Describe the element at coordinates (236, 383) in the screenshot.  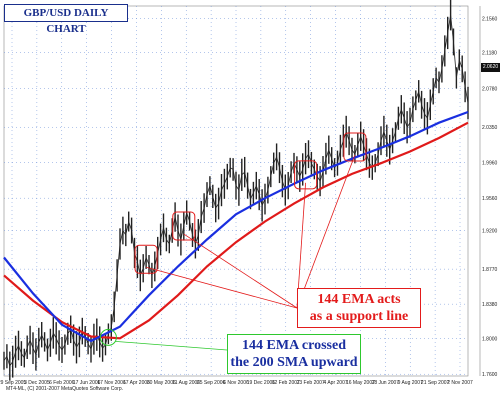
I see `x-tick-label: 6 Nov 2006` at that location.